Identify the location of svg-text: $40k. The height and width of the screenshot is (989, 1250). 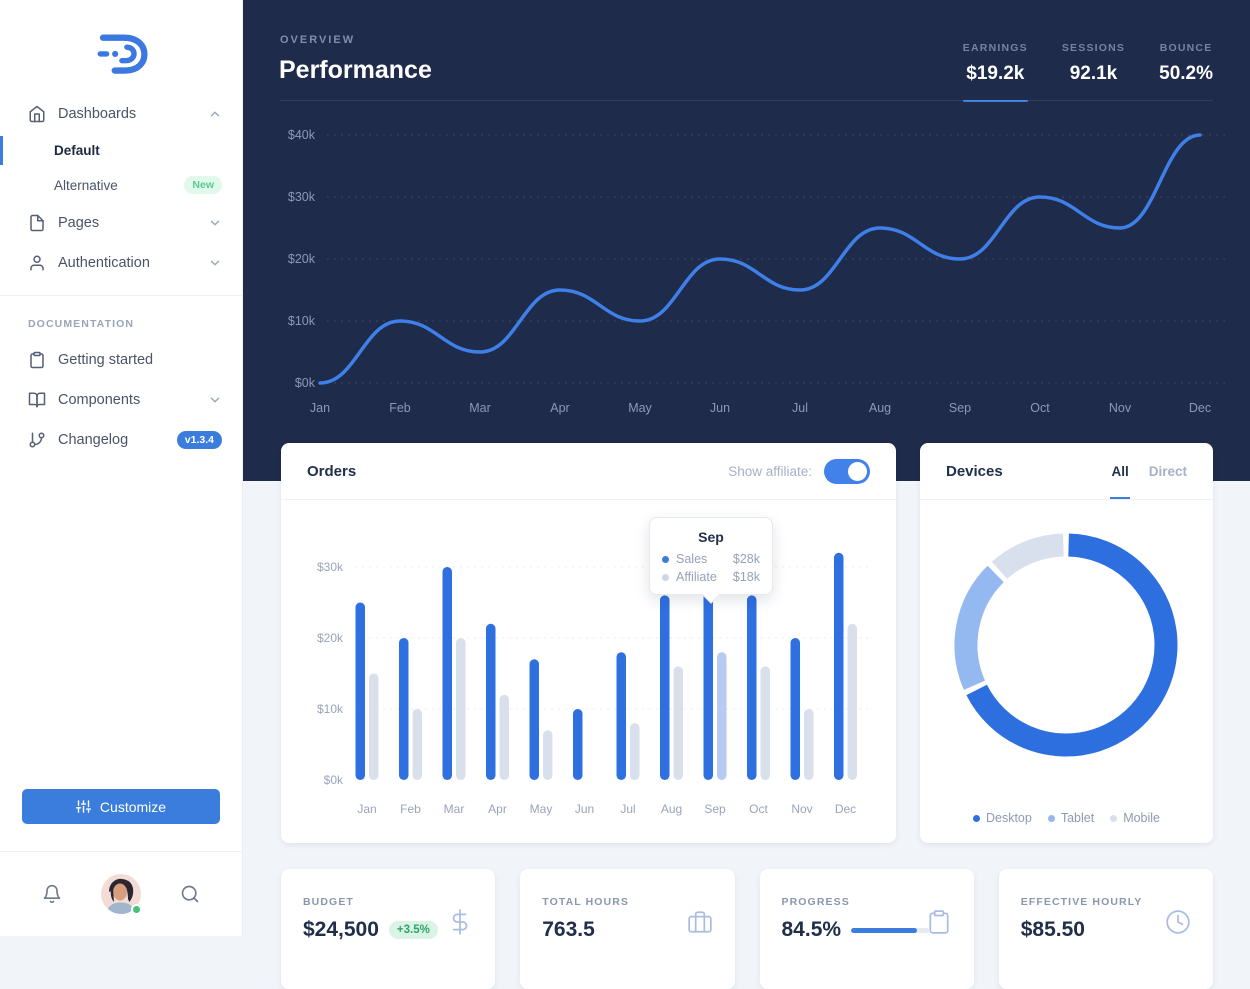
(302, 135).